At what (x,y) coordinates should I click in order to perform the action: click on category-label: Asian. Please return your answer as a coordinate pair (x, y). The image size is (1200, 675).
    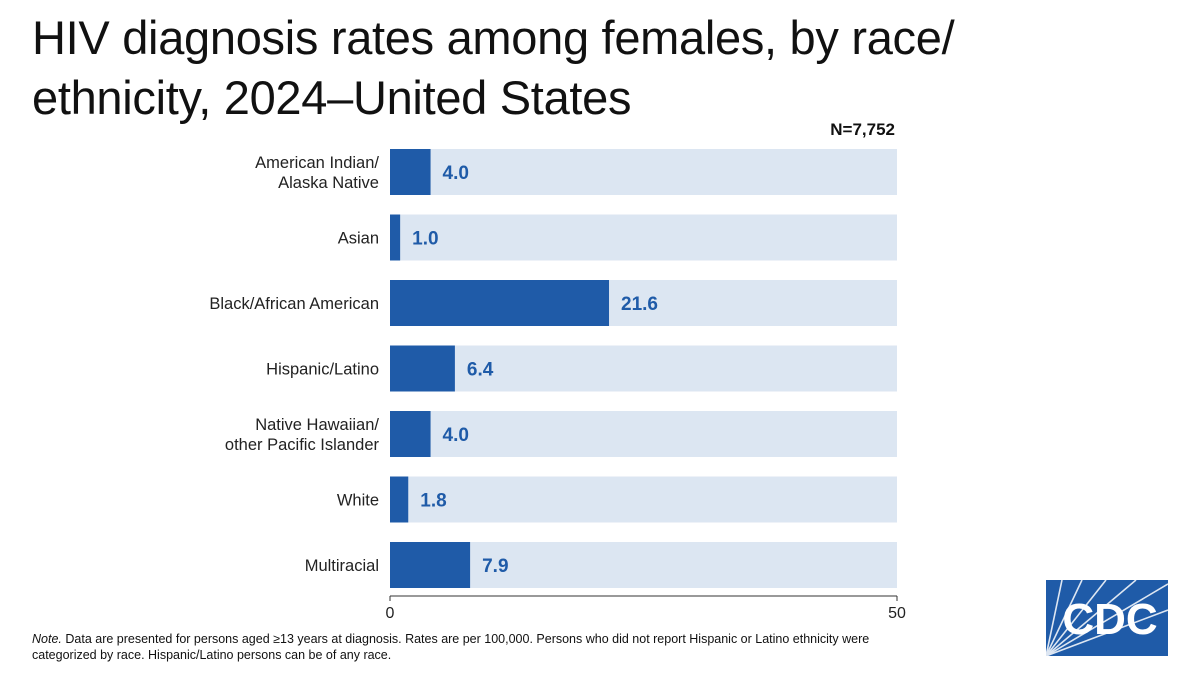
    Looking at the image, I should click on (358, 239).